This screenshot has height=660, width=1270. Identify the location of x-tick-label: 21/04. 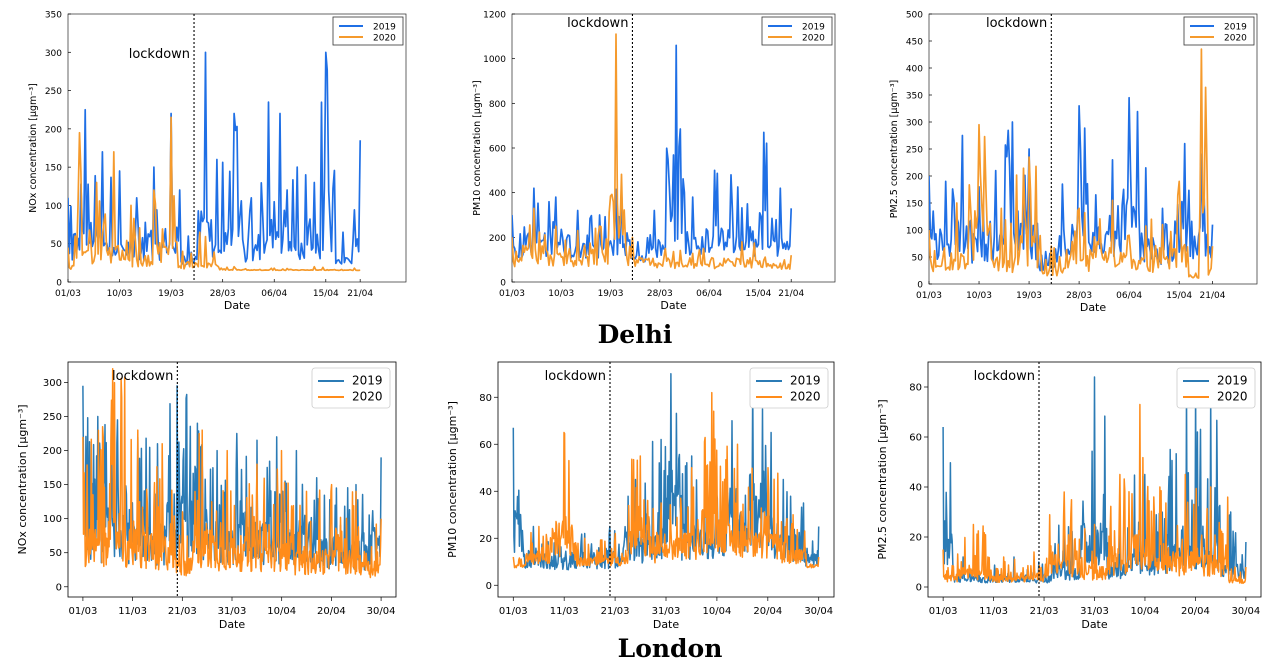
(360, 294).